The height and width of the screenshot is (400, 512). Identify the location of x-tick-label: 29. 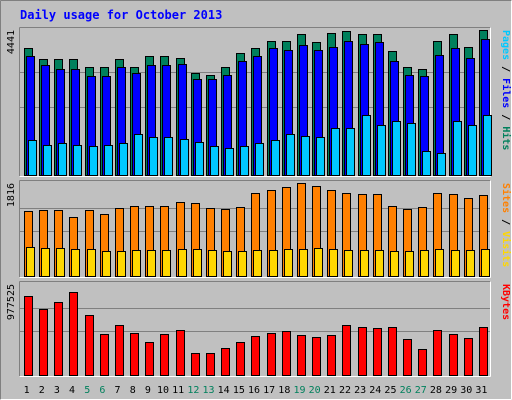
(451, 390).